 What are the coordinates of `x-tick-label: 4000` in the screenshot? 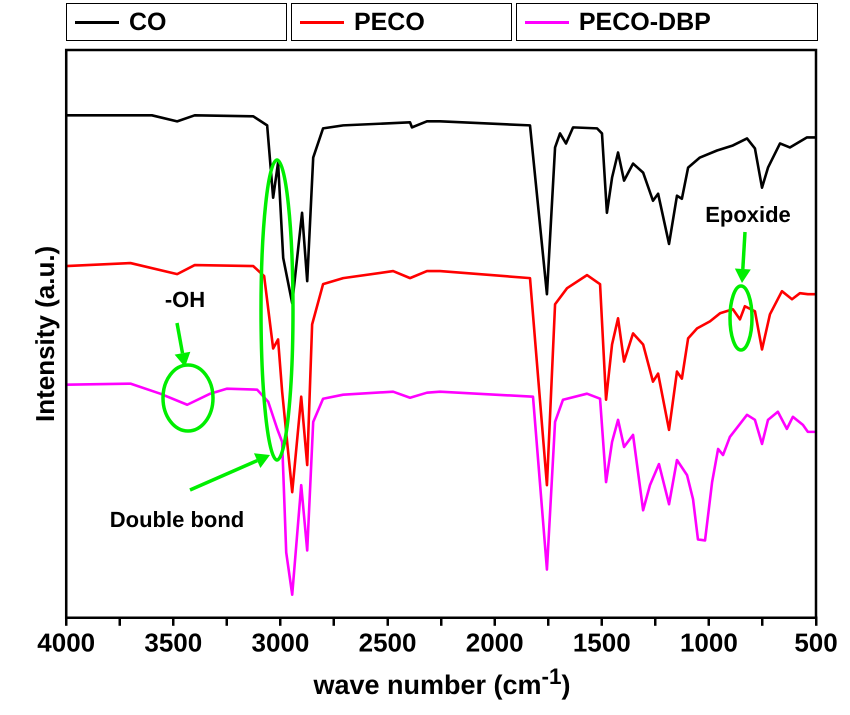 It's located at (66, 643).